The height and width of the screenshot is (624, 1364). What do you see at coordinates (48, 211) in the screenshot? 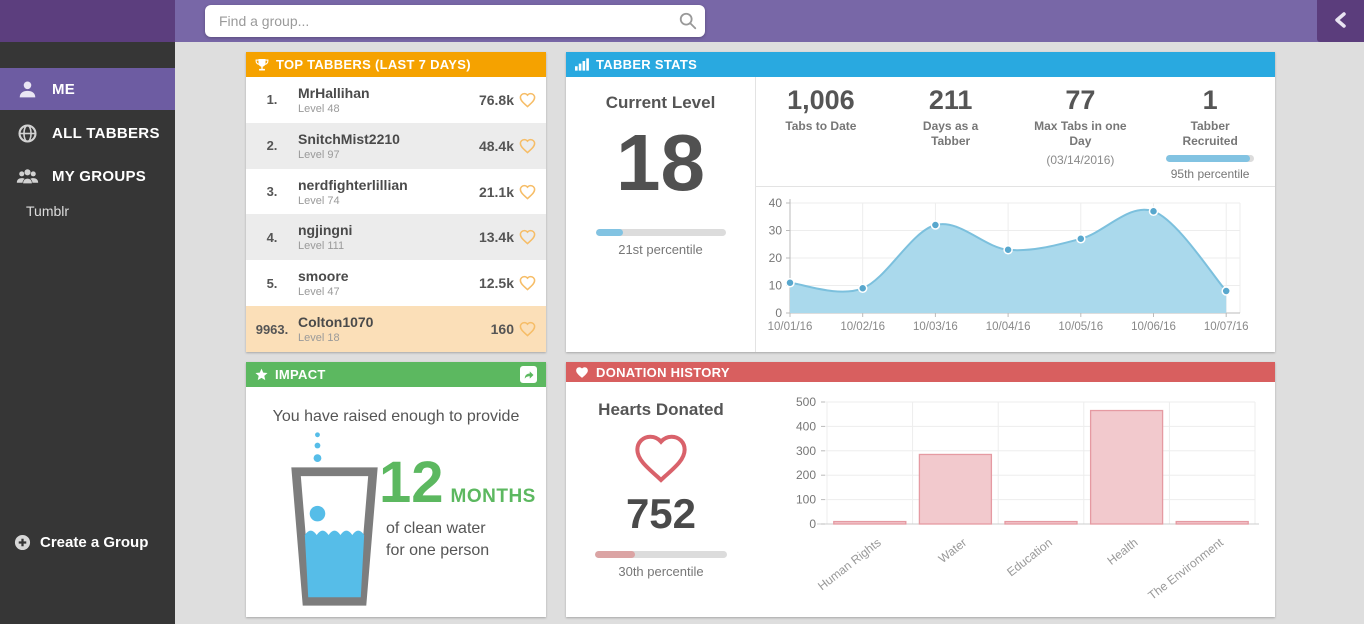
I see `sidebar-group-link-tumblr: Tumblr` at bounding box center [48, 211].